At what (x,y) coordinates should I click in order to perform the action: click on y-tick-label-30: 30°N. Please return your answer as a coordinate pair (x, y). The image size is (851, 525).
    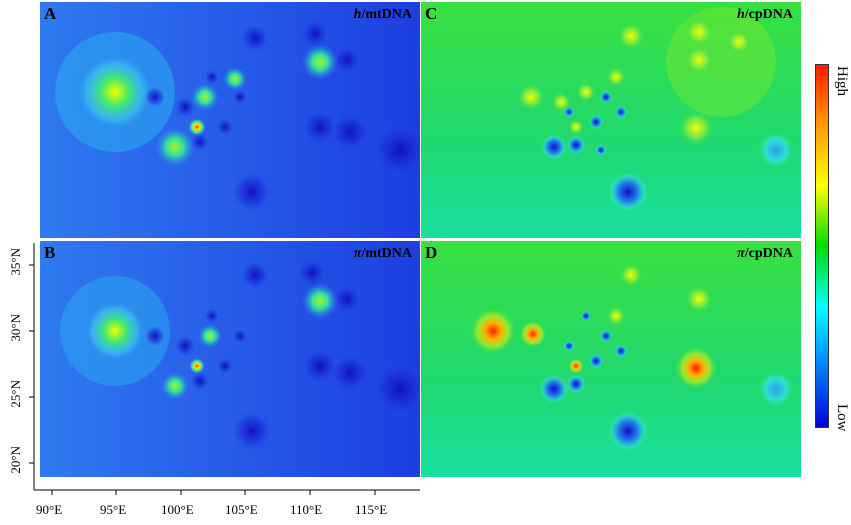
    Looking at the image, I should click on (15, 328).